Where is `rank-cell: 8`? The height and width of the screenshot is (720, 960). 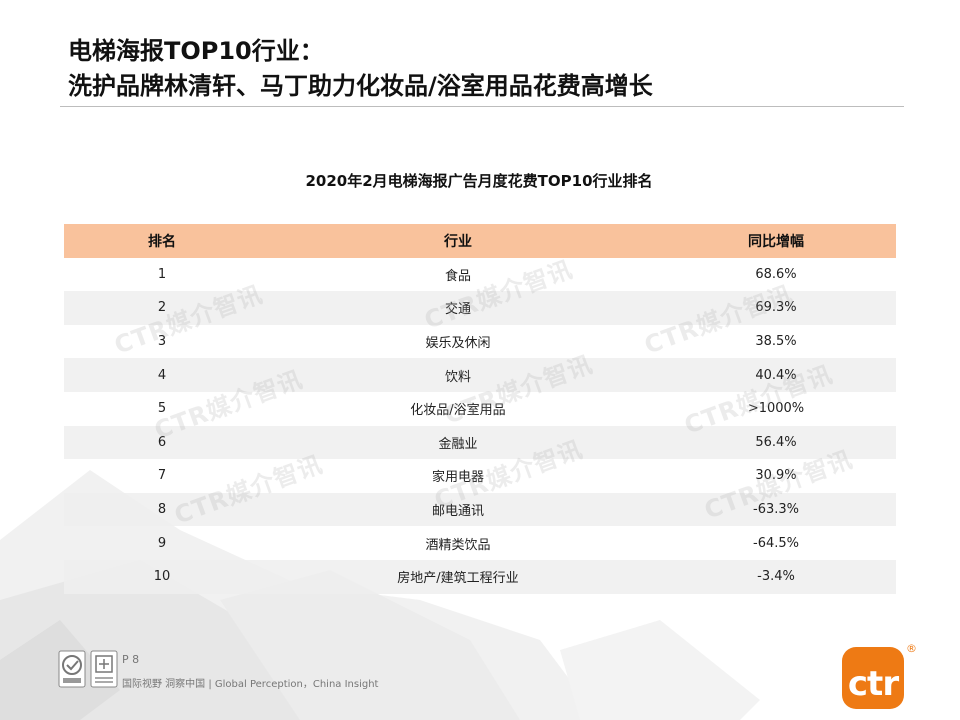
rank-cell: 8 is located at coordinates (162, 510).